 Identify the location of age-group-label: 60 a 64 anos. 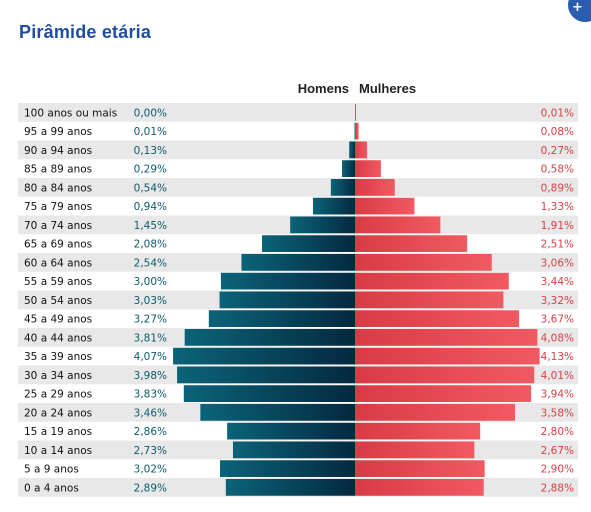
(58, 263).